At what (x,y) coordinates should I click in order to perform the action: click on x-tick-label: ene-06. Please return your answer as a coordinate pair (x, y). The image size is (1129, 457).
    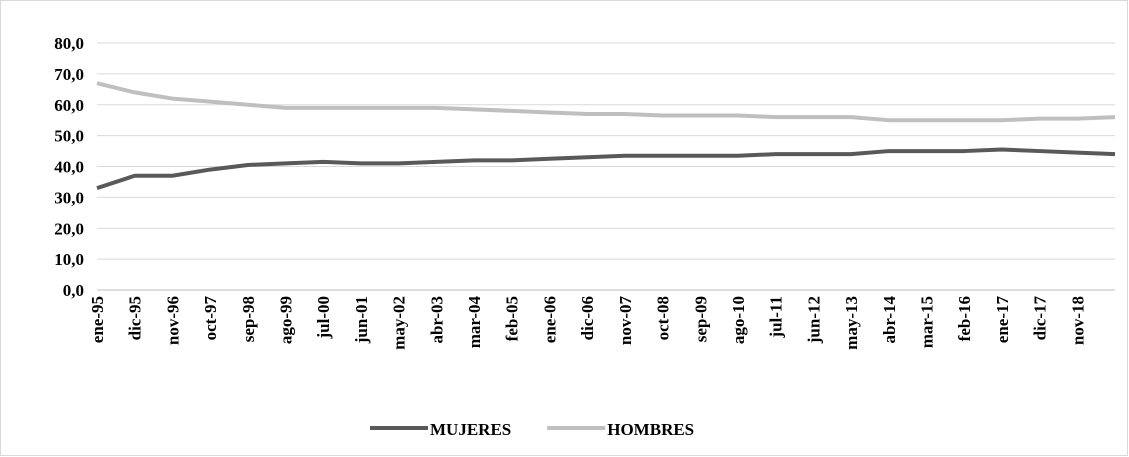
    Looking at the image, I should click on (549, 319).